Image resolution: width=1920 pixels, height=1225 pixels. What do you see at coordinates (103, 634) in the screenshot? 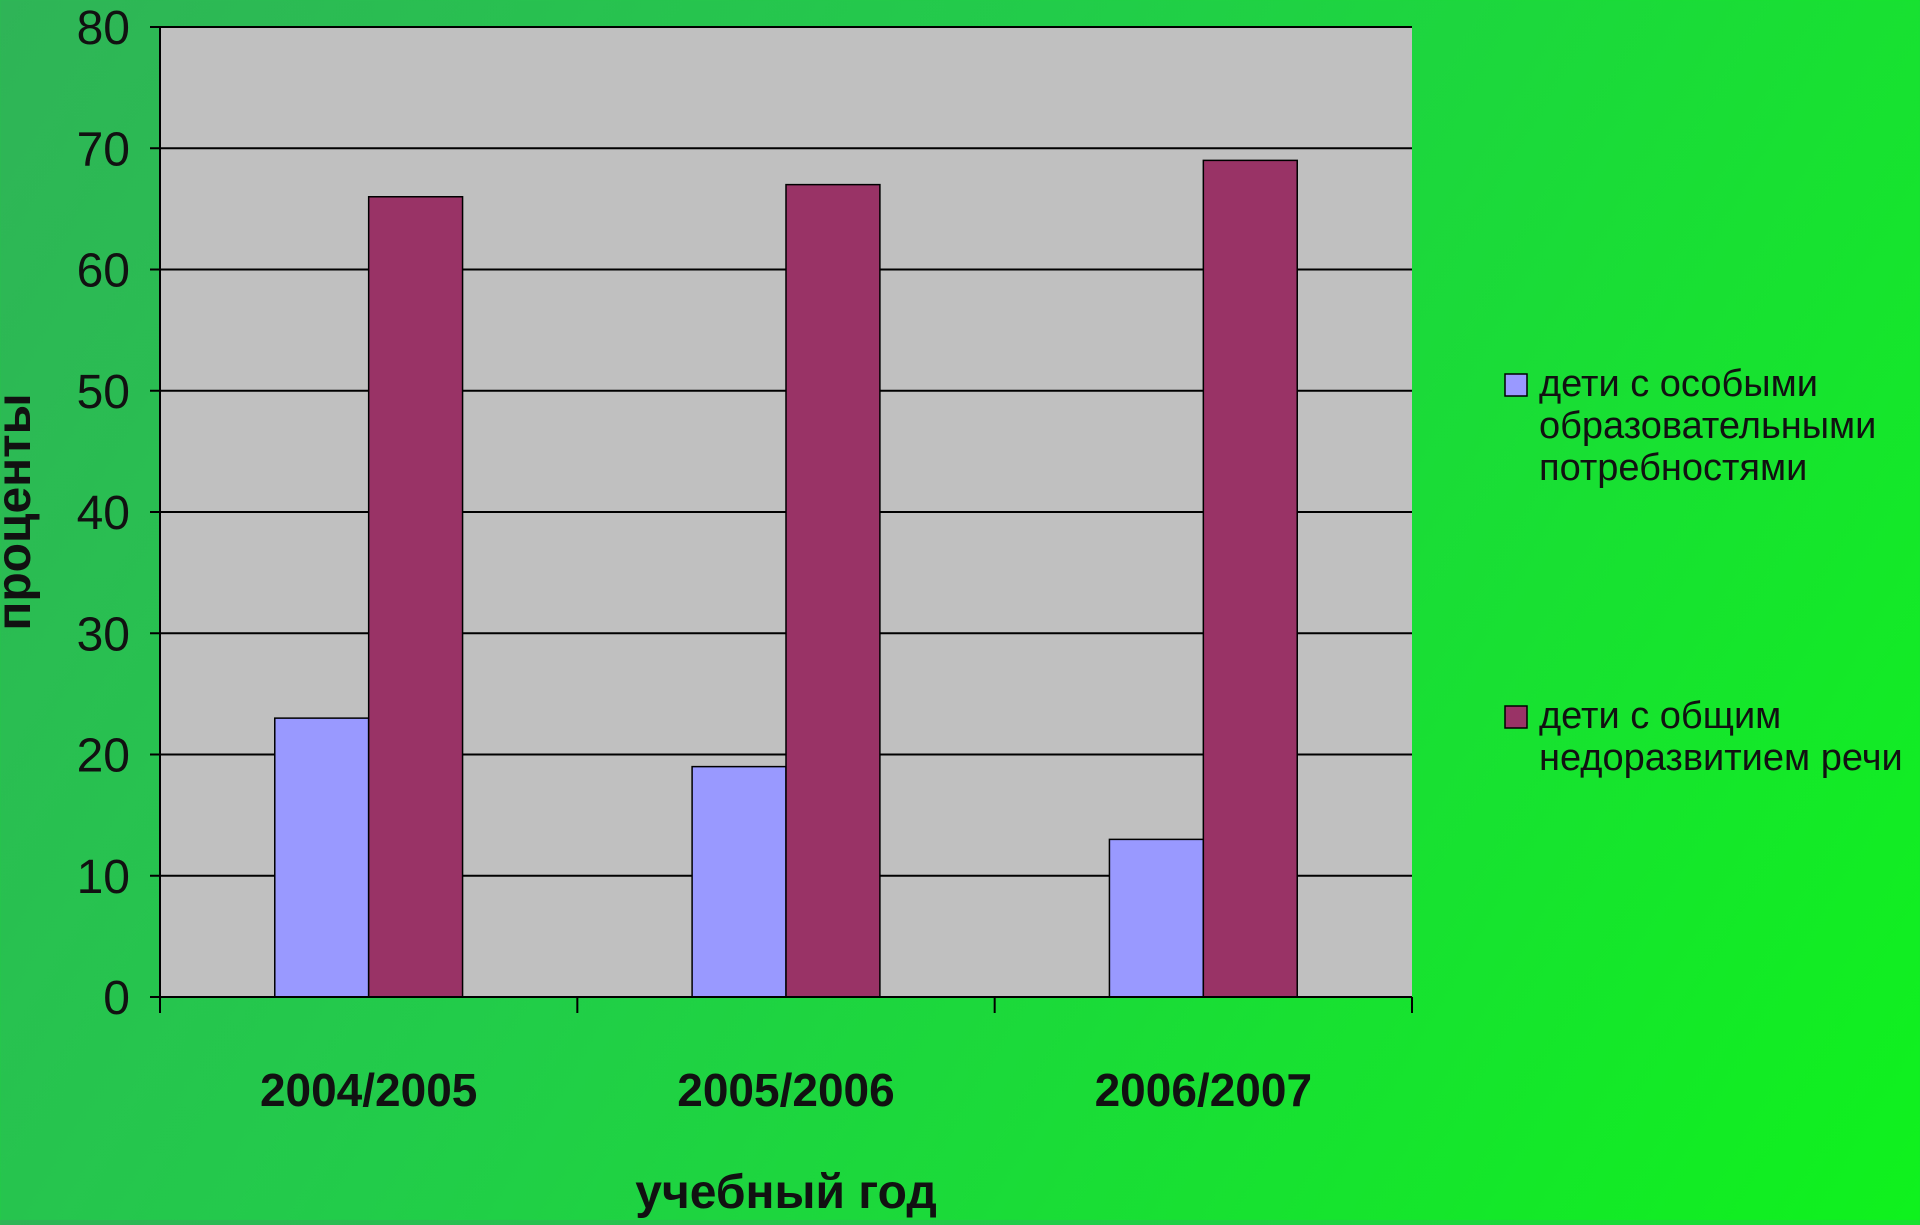
I see `y-tick-label: 30` at bounding box center [103, 634].